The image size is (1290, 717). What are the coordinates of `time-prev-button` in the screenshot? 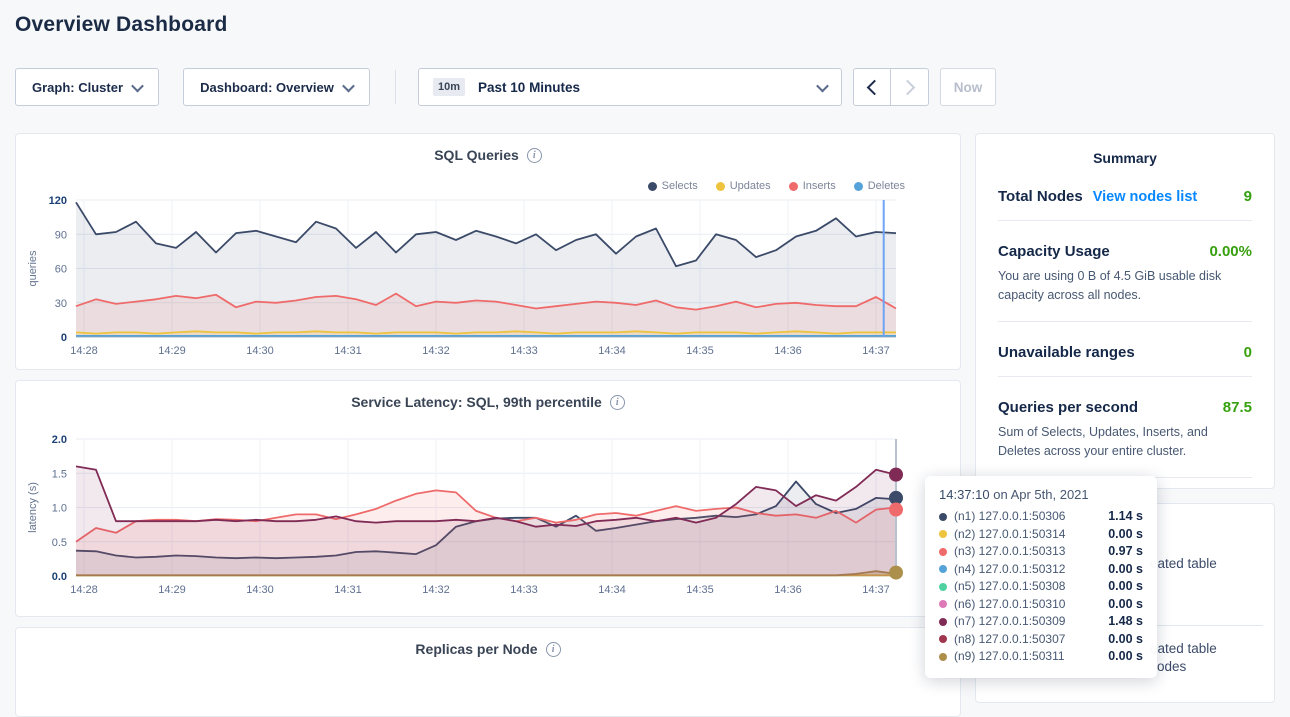 It's located at (872, 87).